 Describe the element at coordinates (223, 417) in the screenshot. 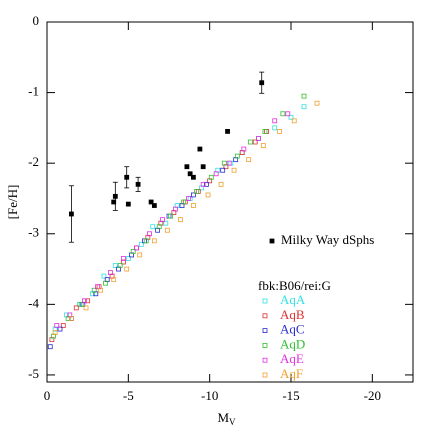

I see `x-axis-label: M` at that location.